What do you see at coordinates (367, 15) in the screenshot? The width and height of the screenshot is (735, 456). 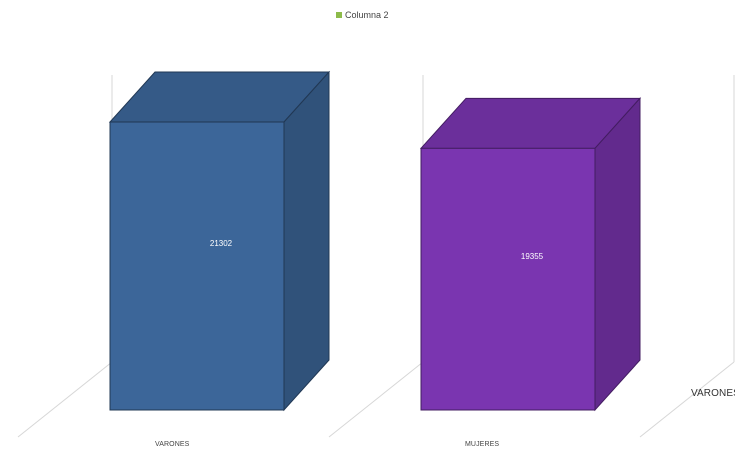 I see `legend-label: Columna 2` at bounding box center [367, 15].